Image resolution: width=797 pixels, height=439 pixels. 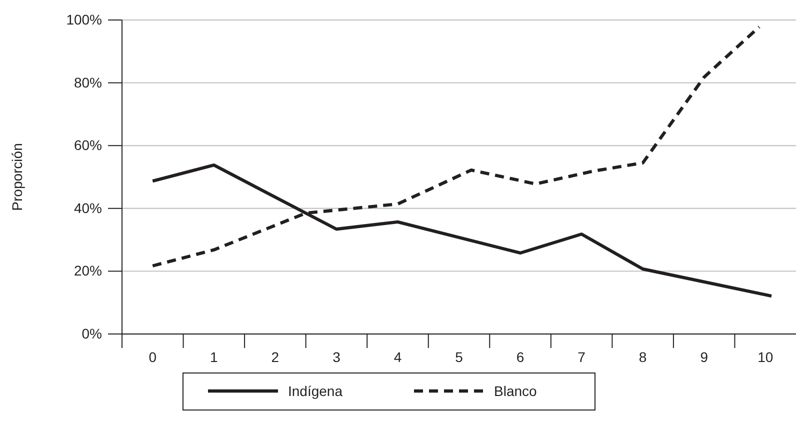 What do you see at coordinates (398, 356) in the screenshot?
I see `x-tick-label: 4` at bounding box center [398, 356].